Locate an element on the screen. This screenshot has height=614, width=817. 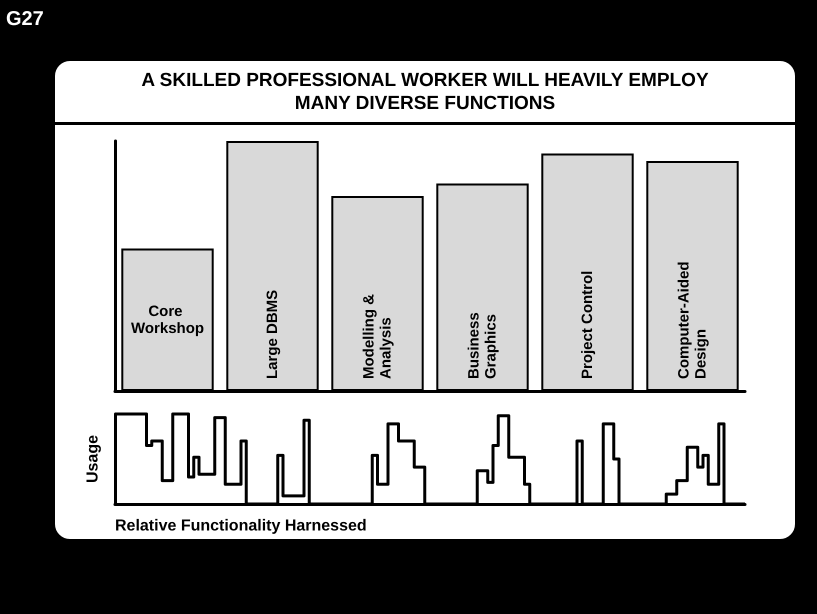
x-tick-label: Modelling & Analysis is located at coordinates (377, 334).